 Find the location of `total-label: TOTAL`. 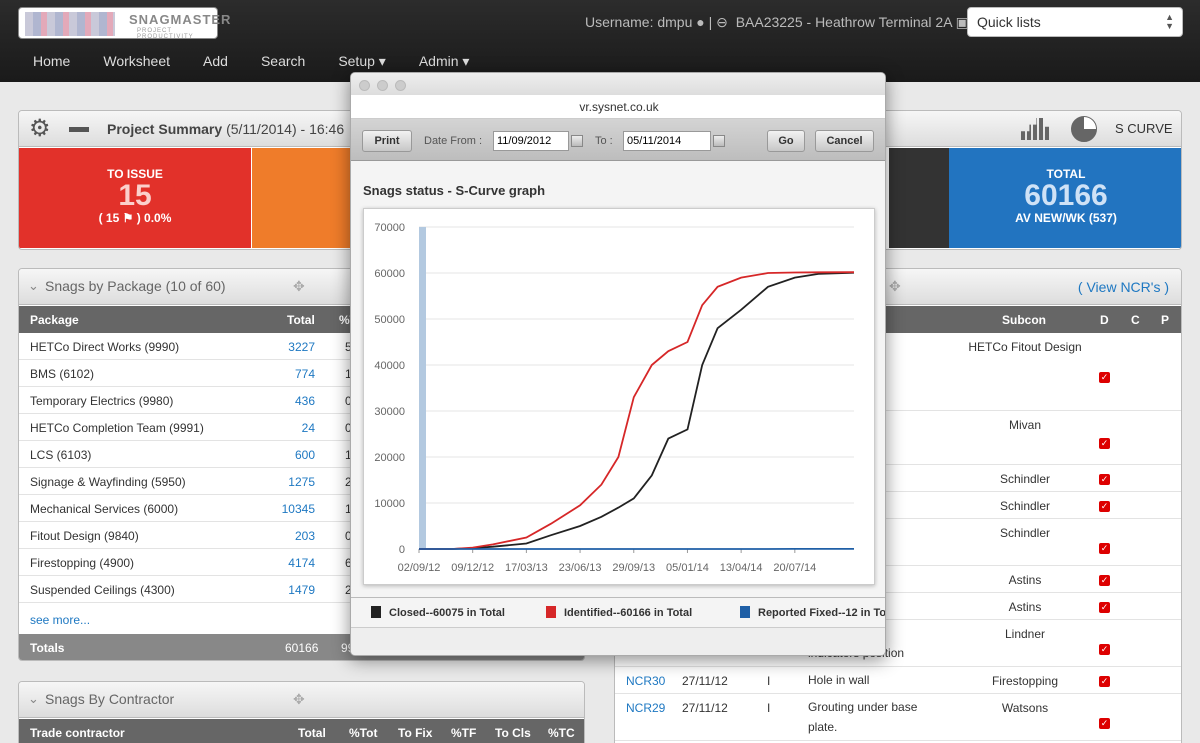

total-label: TOTAL is located at coordinates (1066, 174).